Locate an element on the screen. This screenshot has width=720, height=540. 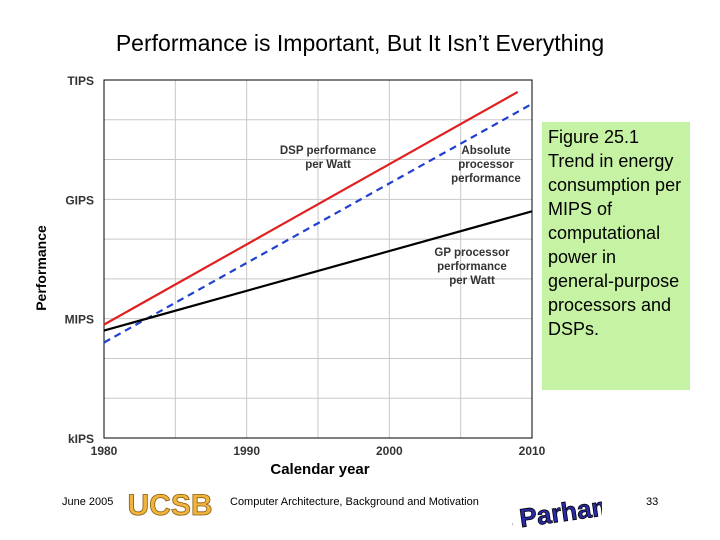
svg-text: B Parhami is located at coordinates (557, 509).